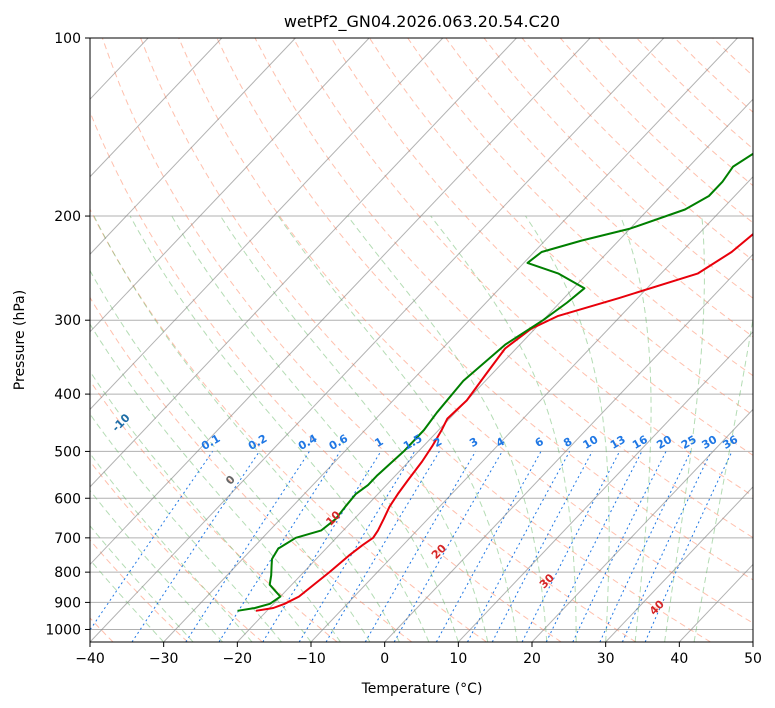 The width and height of the screenshot is (775, 708). What do you see at coordinates (67, 39) in the screenshot?
I see `y-tick-label: 100` at bounding box center [67, 39].